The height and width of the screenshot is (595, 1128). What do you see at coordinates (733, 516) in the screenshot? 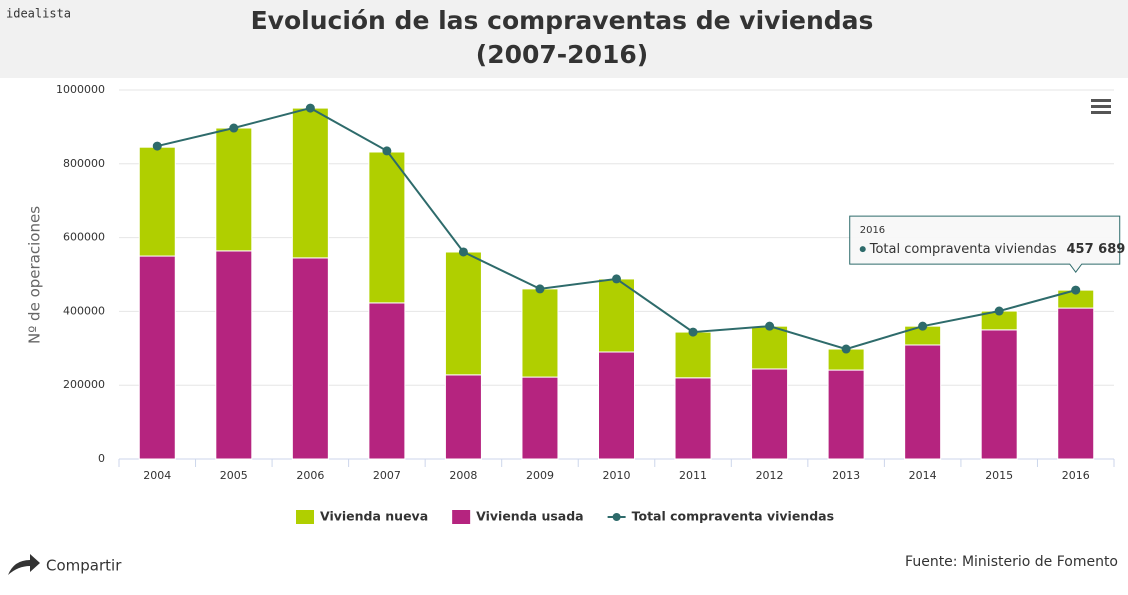
I see `legend-label: Total compraventa viviendas` at bounding box center [733, 516].